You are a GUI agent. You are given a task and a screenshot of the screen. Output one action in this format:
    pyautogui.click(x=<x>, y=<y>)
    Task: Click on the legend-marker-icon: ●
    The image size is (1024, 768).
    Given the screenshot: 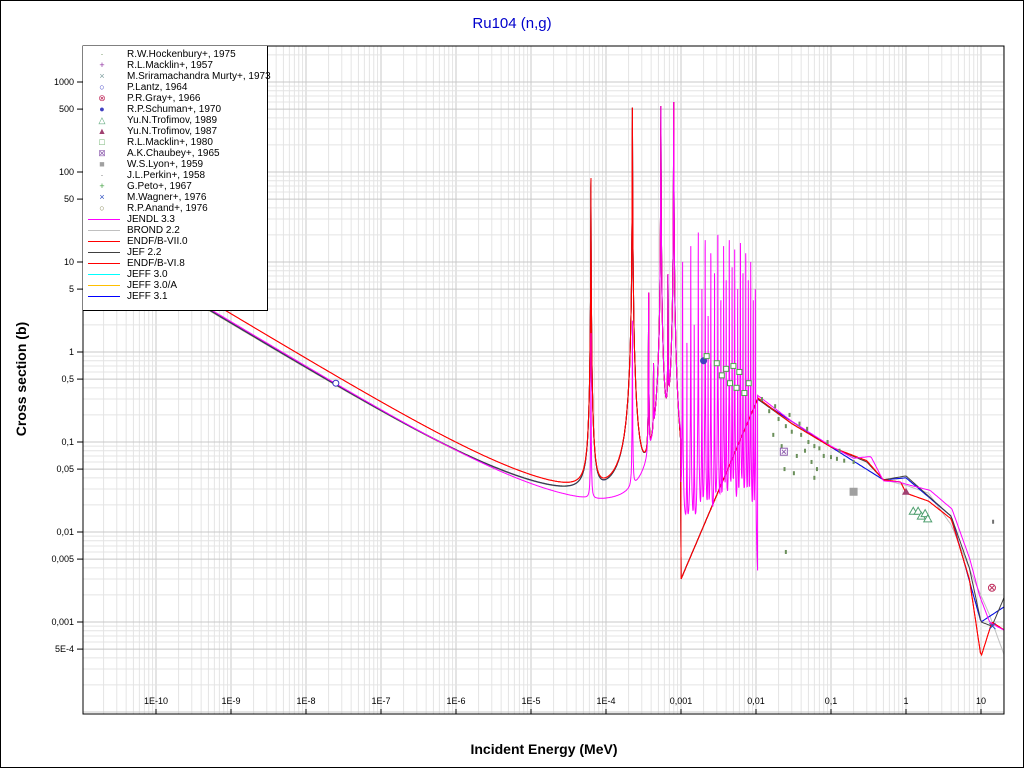 What is the action you would take?
    pyautogui.click(x=102, y=109)
    